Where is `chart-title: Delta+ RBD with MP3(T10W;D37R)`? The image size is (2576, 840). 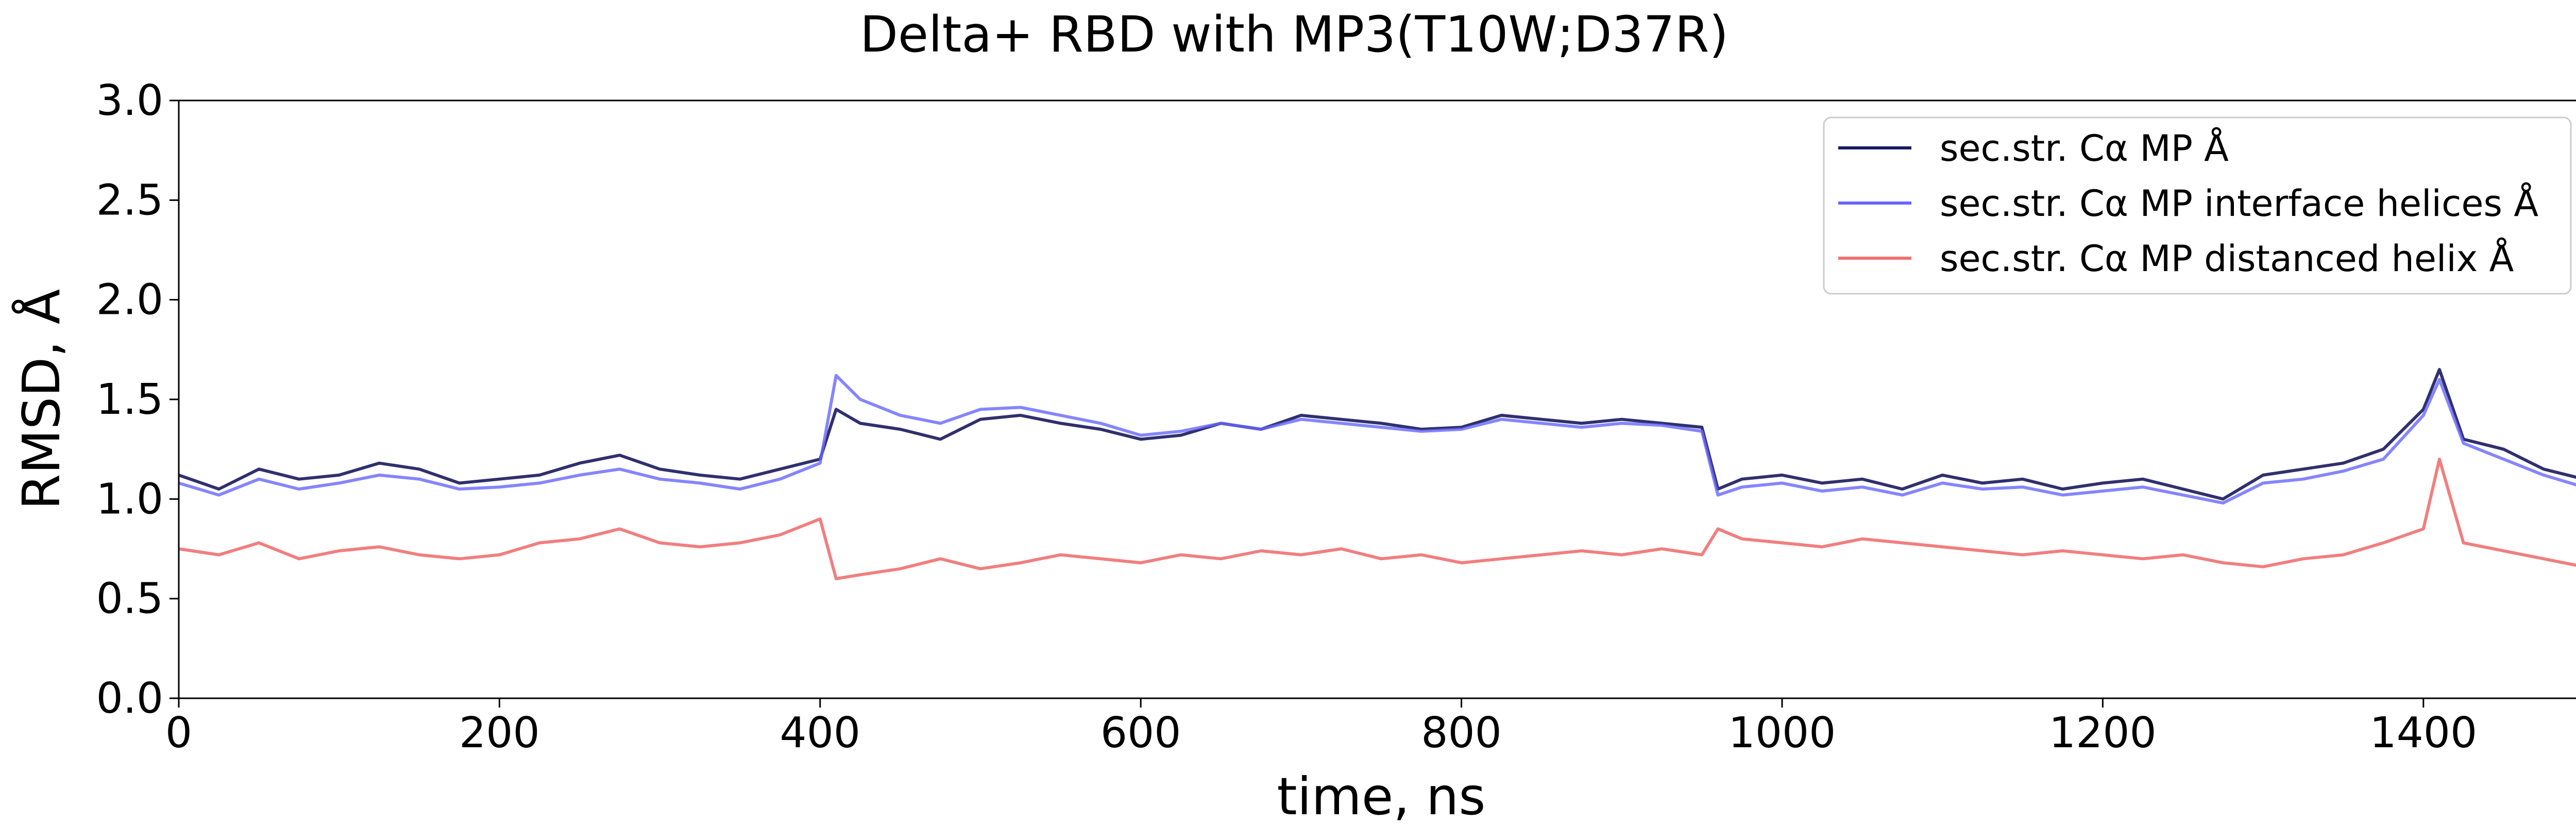
chart-title: Delta+ RBD with MP3(T10W;D37R) is located at coordinates (1294, 34).